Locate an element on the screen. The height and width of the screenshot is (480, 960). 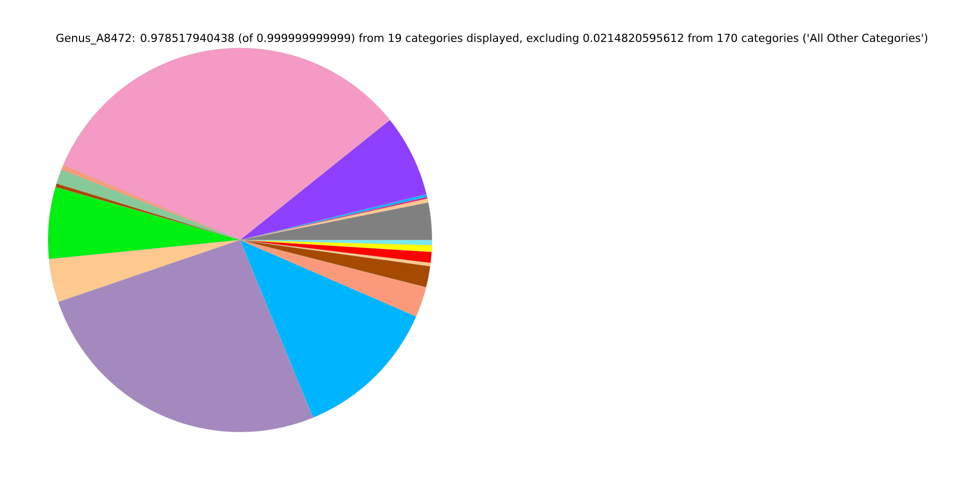
text: Genus_A8472: 0.978517940438 (of 0.999999999999) from 19 categories displayed, excluding 0.0214820595612 from 170 categories ('All Other Categories') is located at coordinates (492, 39).